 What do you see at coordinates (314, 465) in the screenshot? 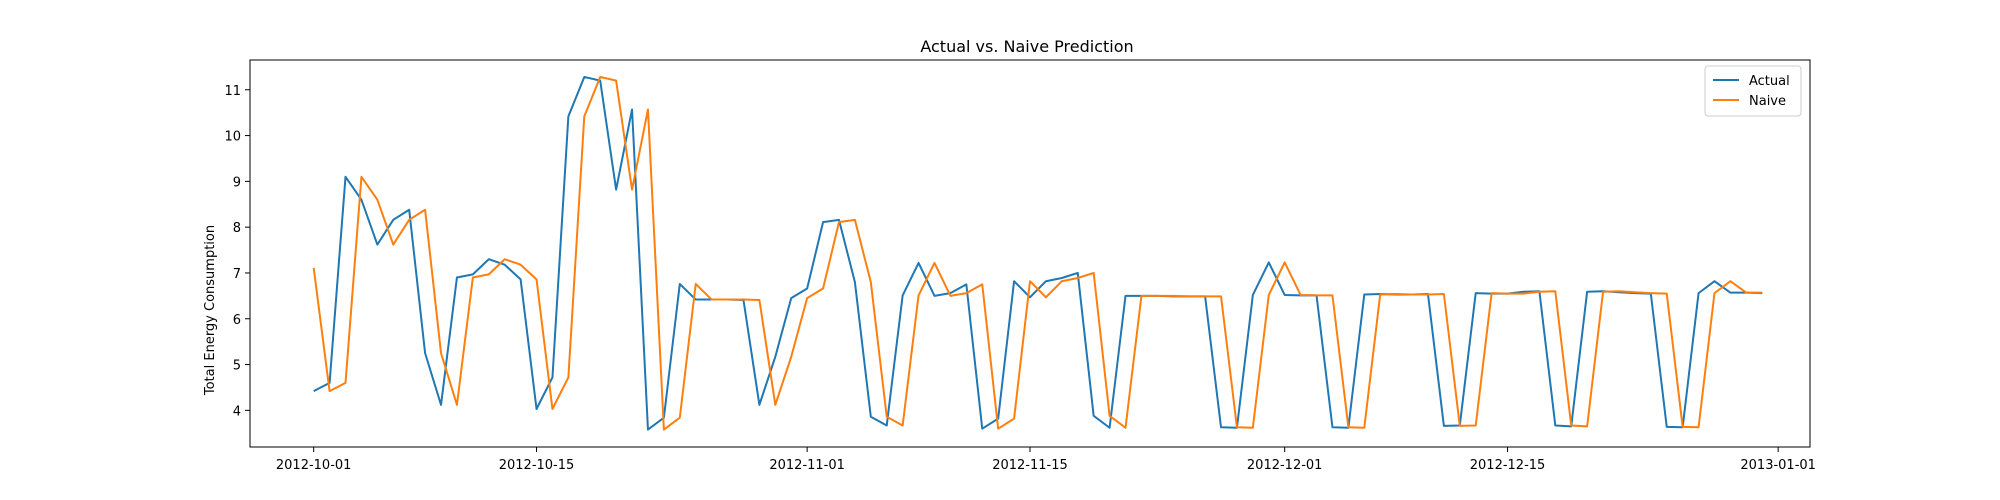
I see `x-tick-label: 2012-10-01` at bounding box center [314, 465].